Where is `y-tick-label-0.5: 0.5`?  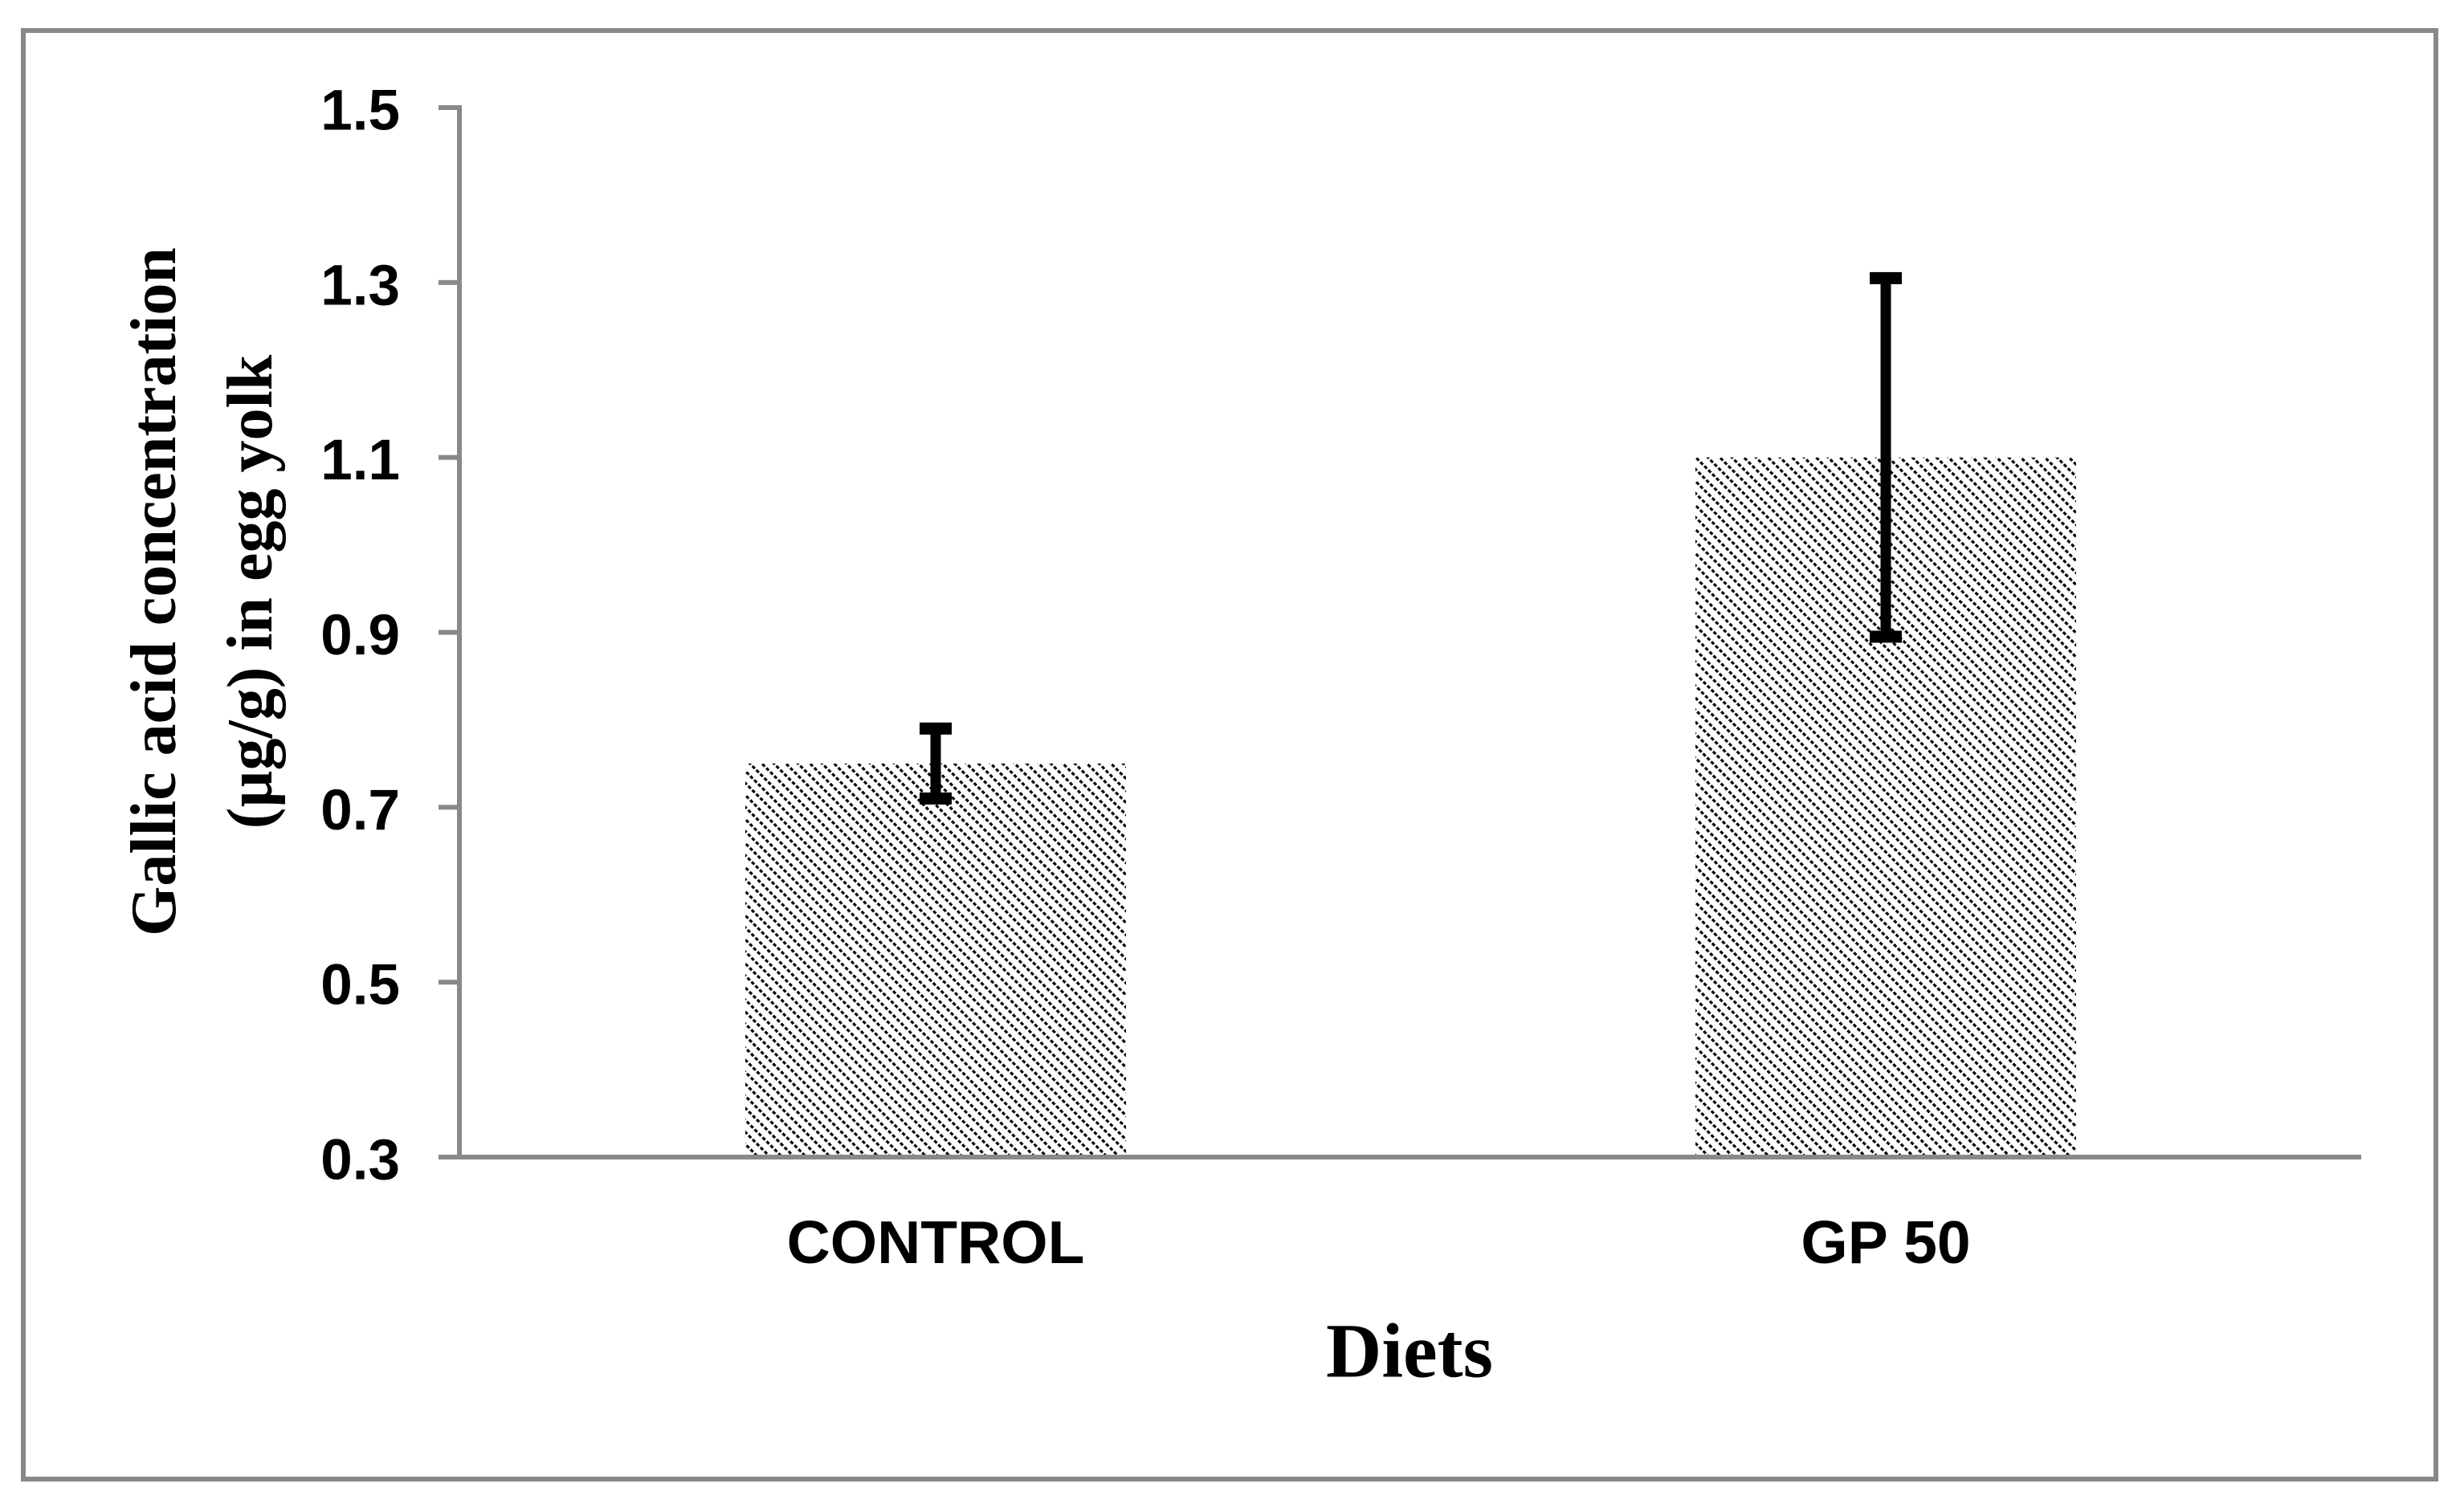 y-tick-label-0.5: 0.5 is located at coordinates (360, 985).